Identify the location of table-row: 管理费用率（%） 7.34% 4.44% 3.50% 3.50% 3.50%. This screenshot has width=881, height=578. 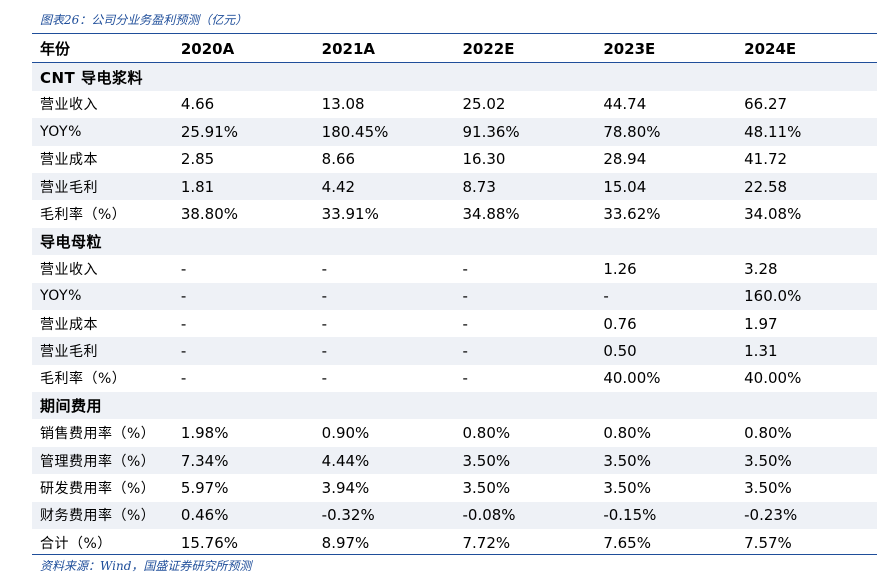
(454, 460).